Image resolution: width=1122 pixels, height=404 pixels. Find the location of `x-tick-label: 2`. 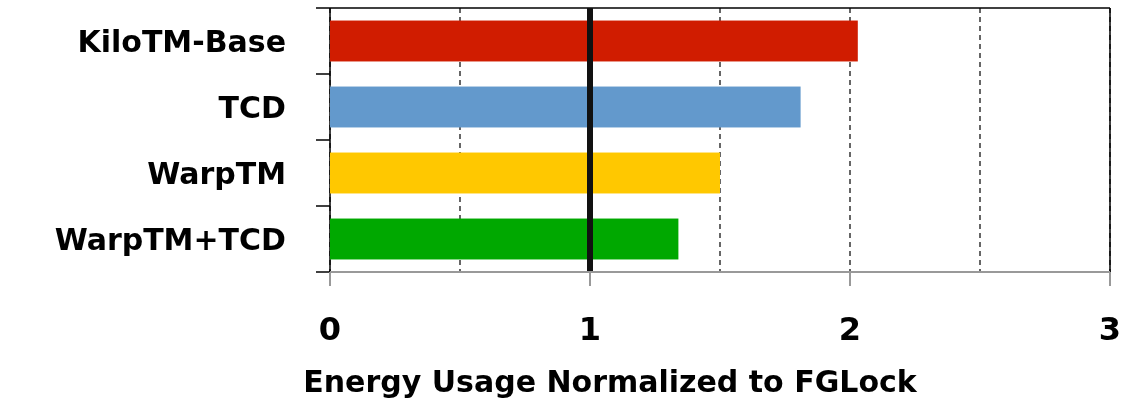

x-tick-label: 2 is located at coordinates (850, 329).